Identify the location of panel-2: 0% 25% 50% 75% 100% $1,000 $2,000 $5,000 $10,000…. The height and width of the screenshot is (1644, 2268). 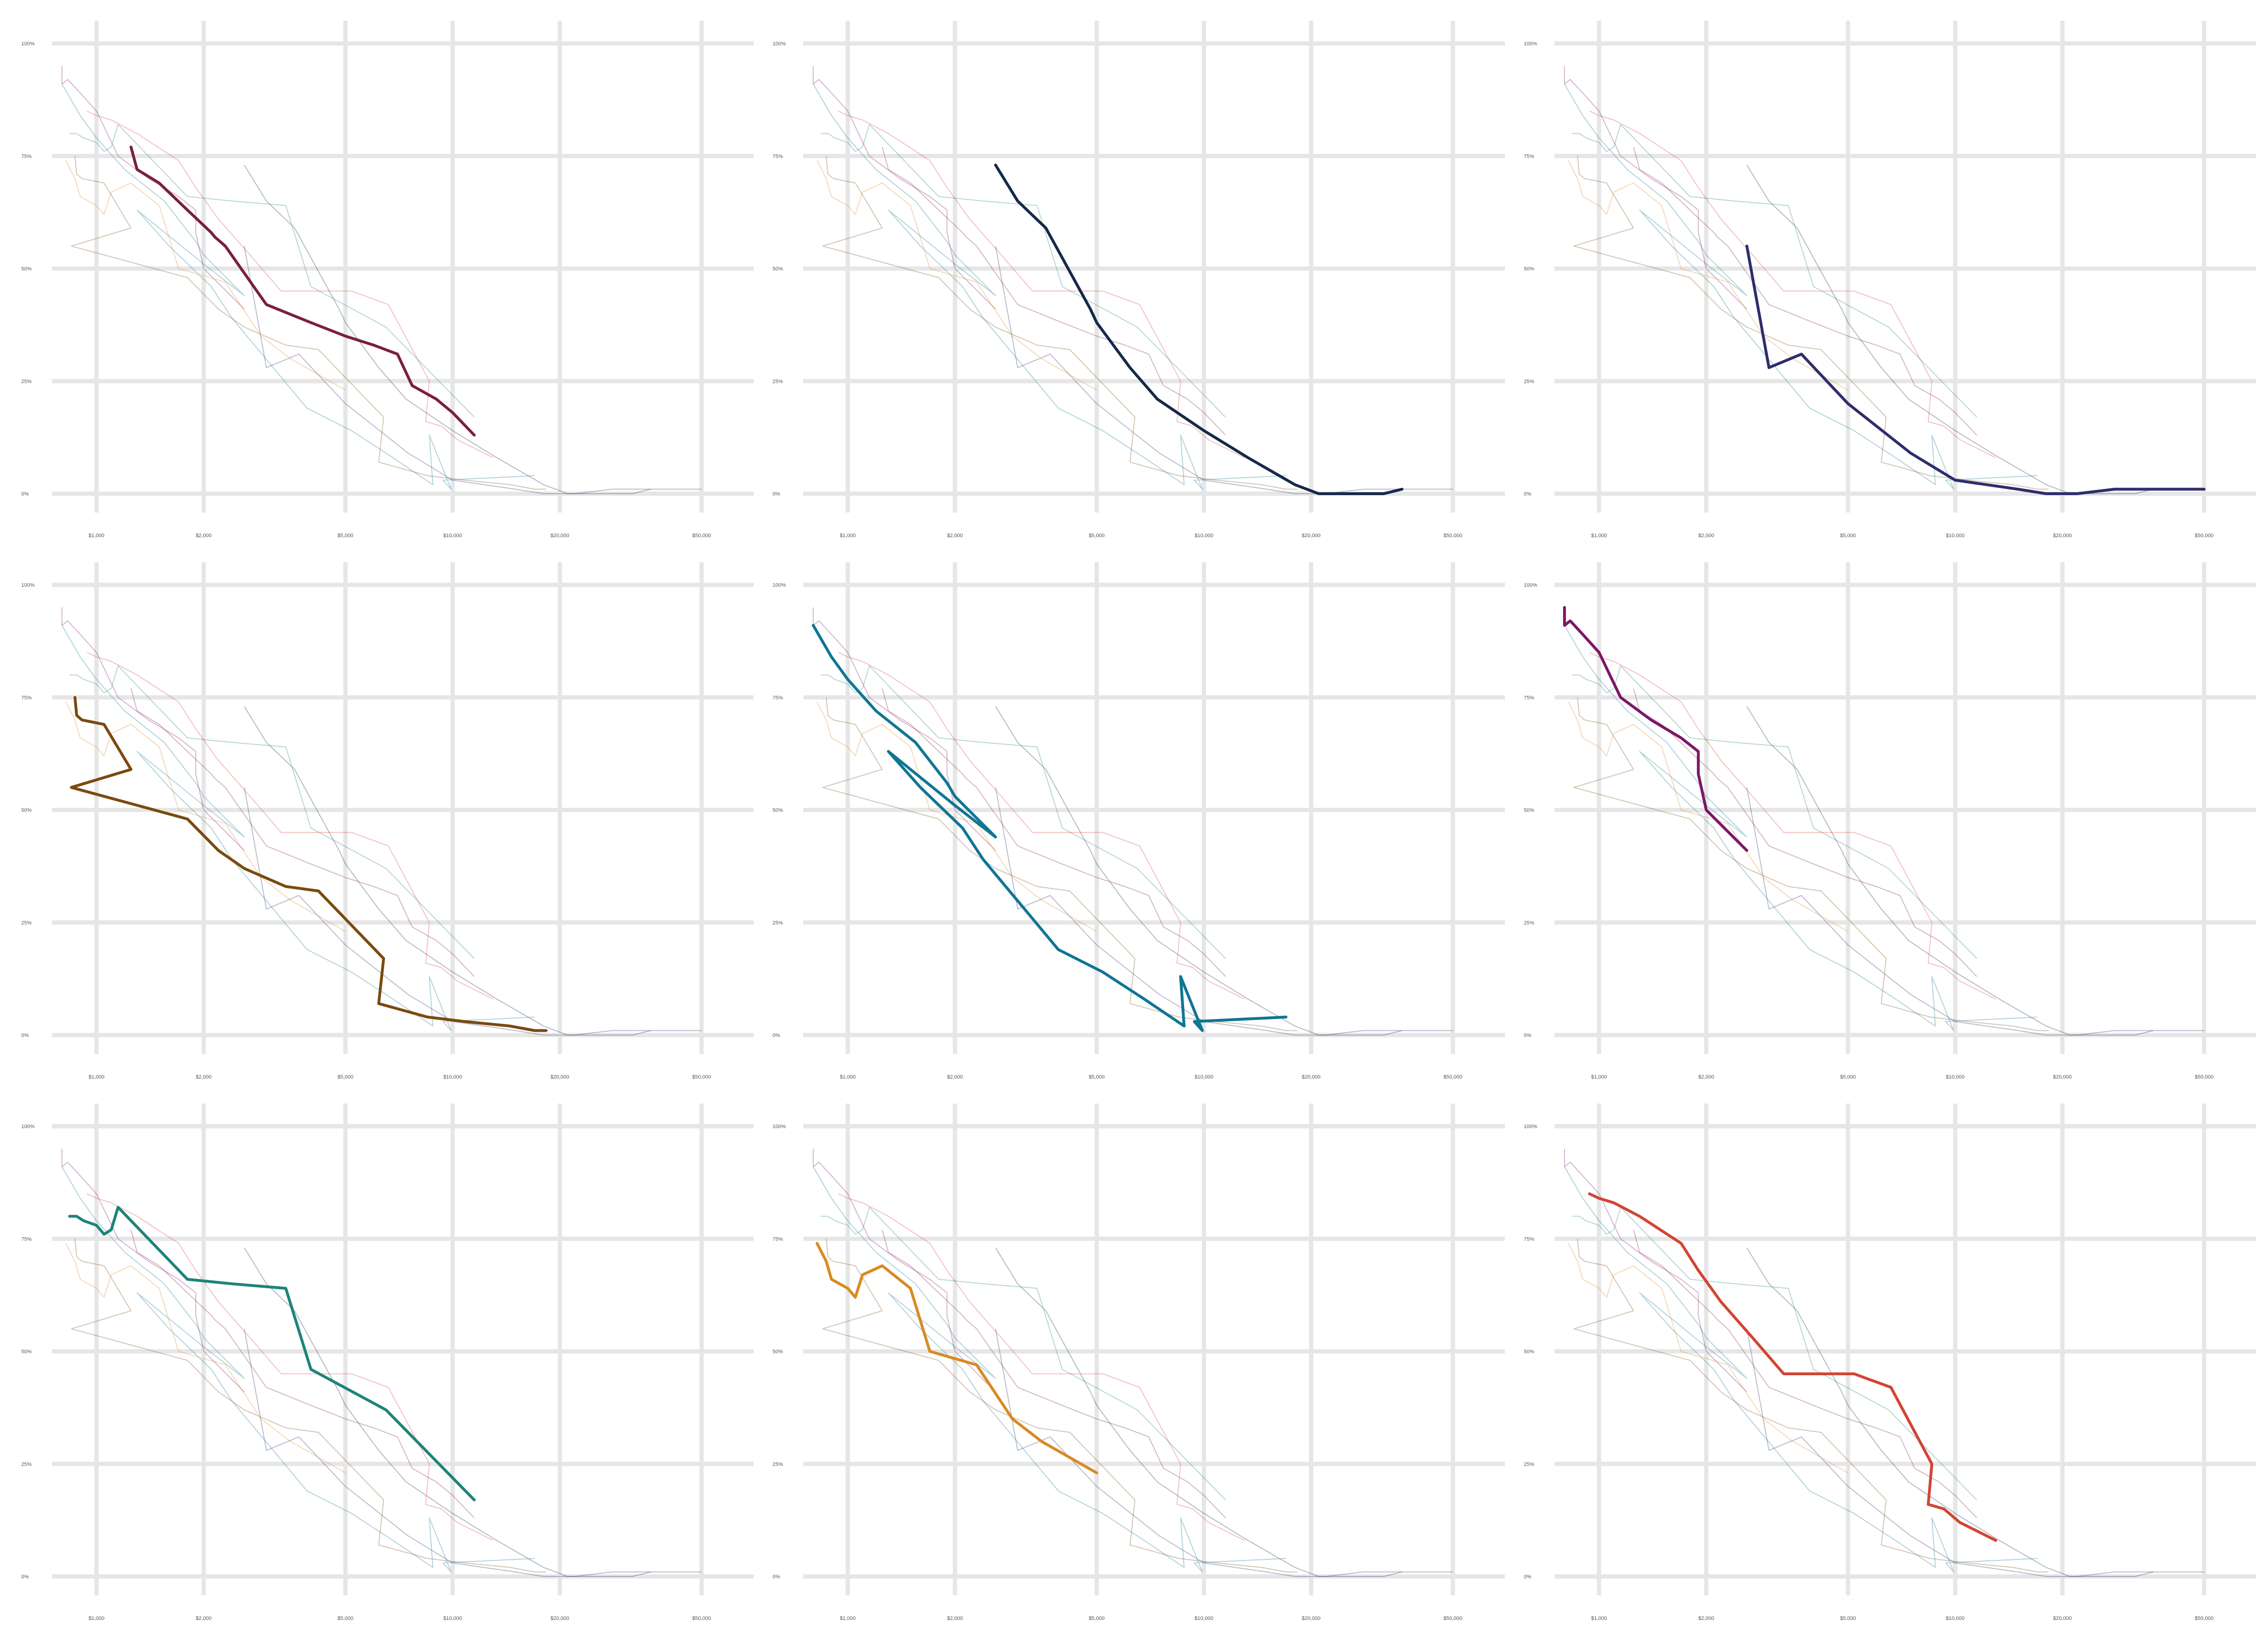
(1139, 280).